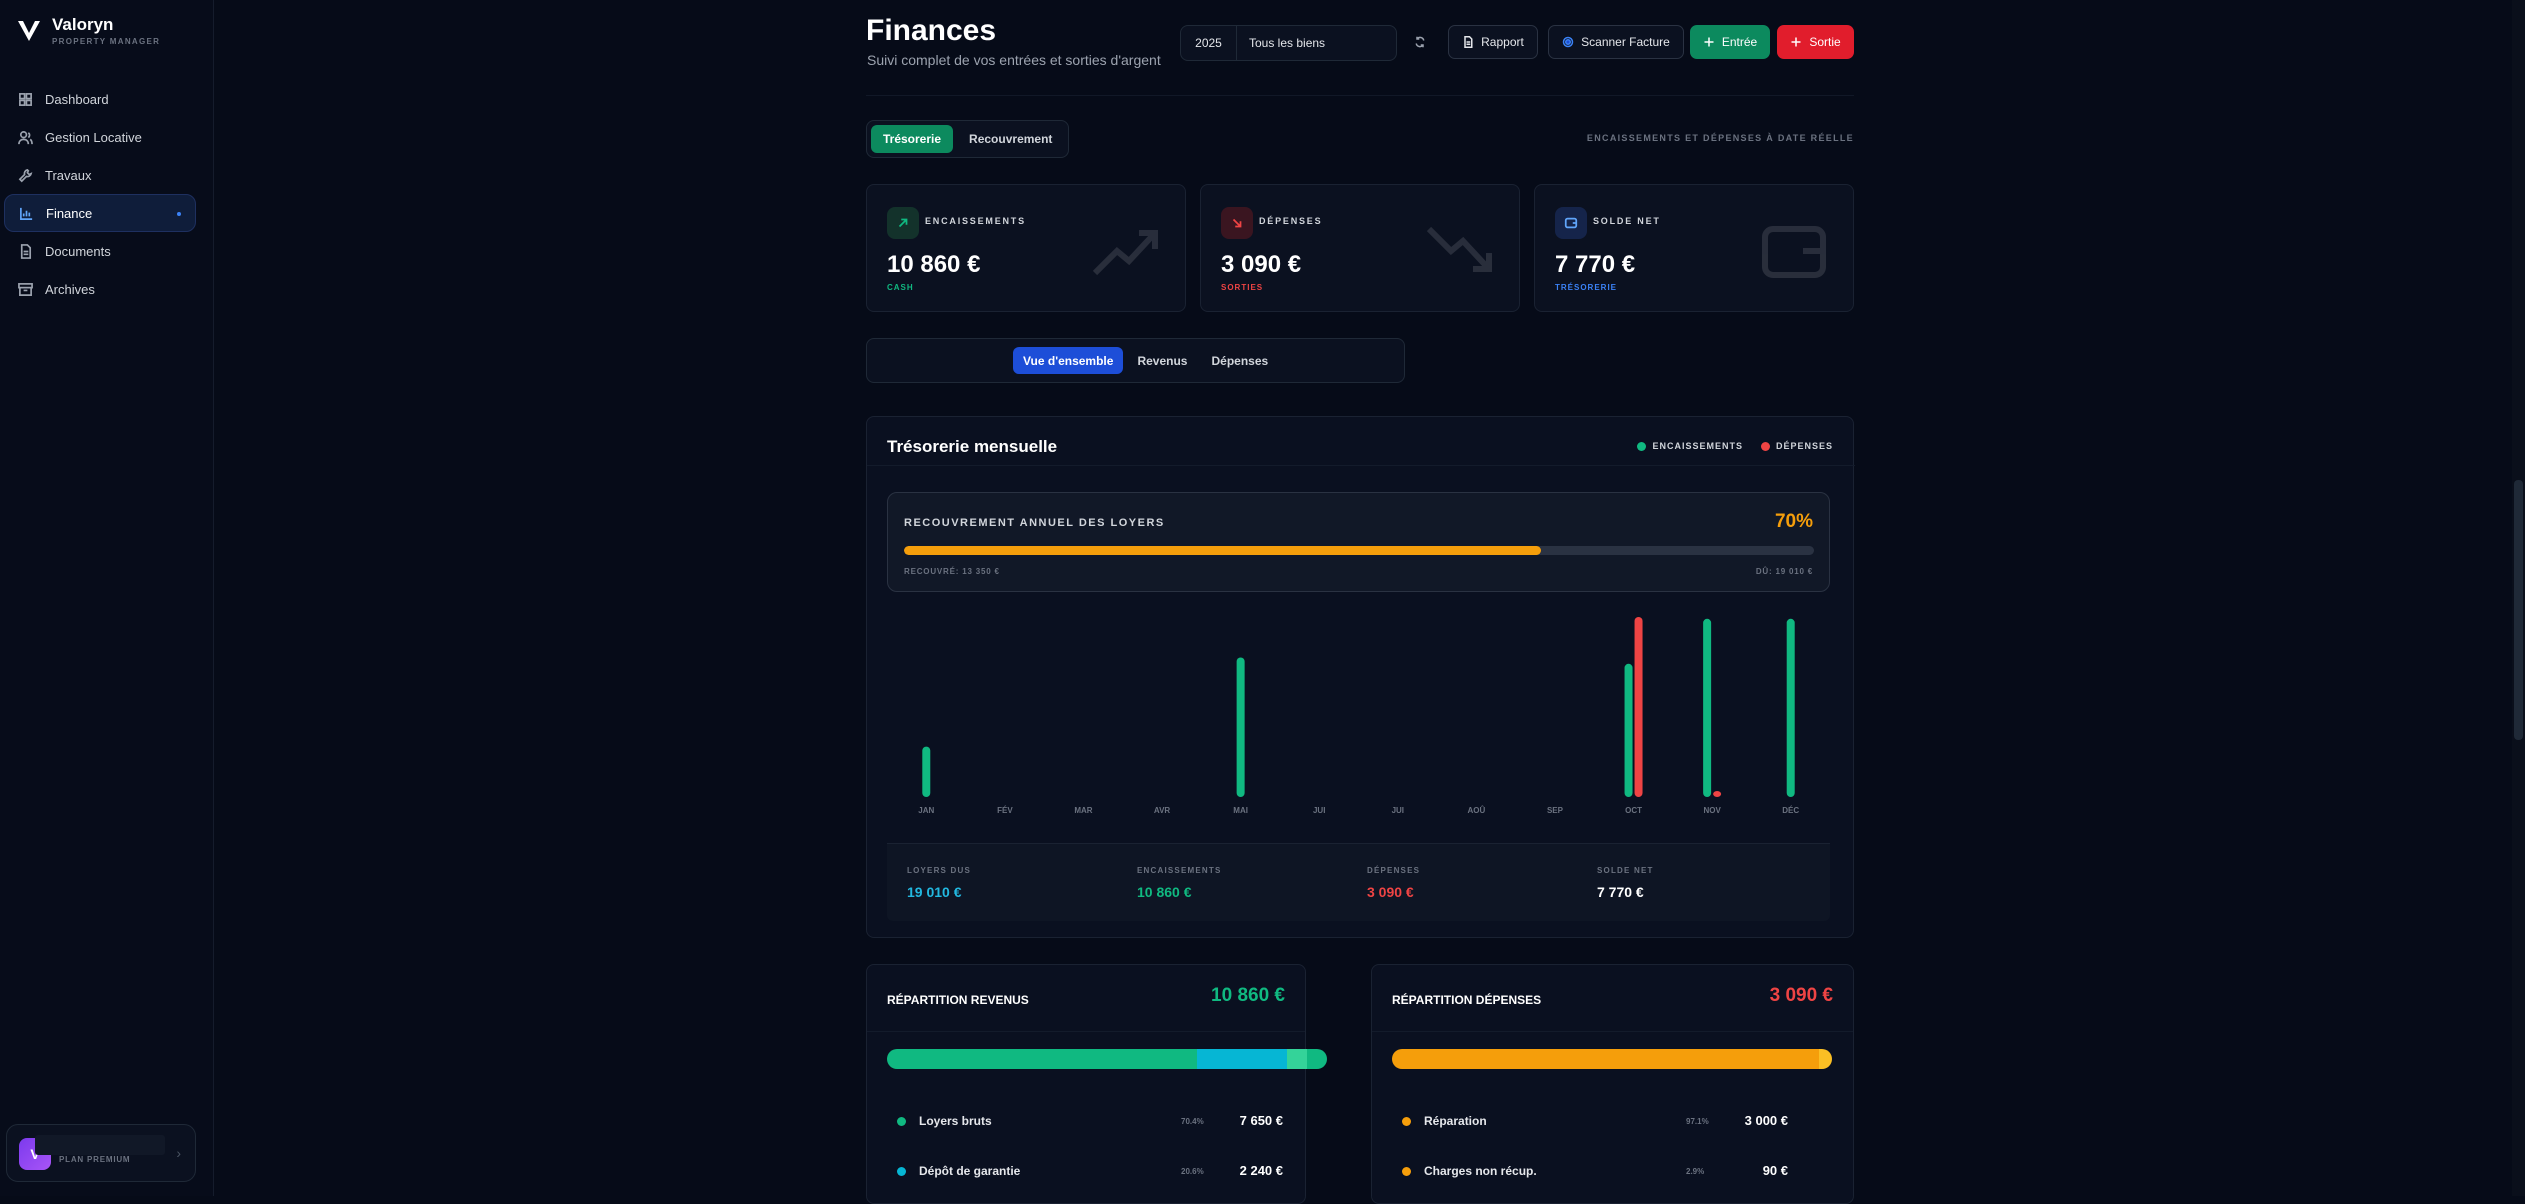 This screenshot has height=1204, width=2525. Describe the element at coordinates (1625, 42) in the screenshot. I see `scanner-label: Scanner Facture` at that location.